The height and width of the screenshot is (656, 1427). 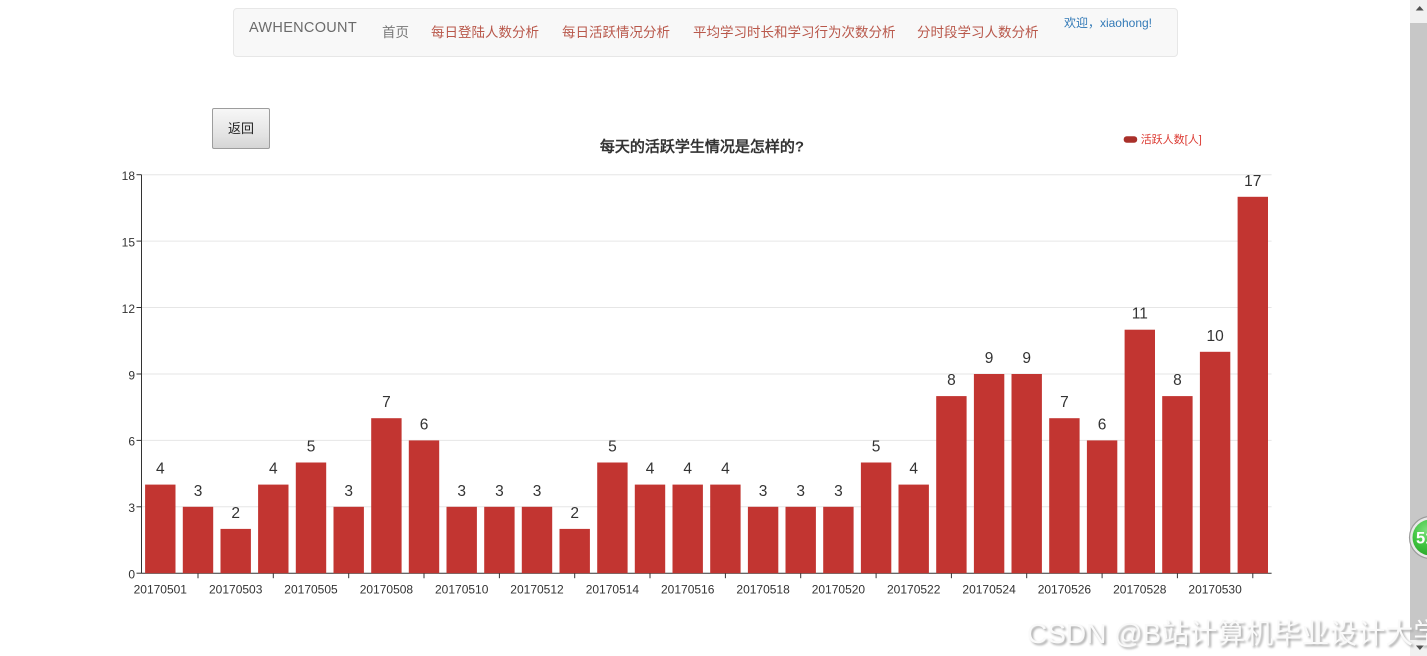 I want to click on svg-text: 20170503, so click(x=236, y=590).